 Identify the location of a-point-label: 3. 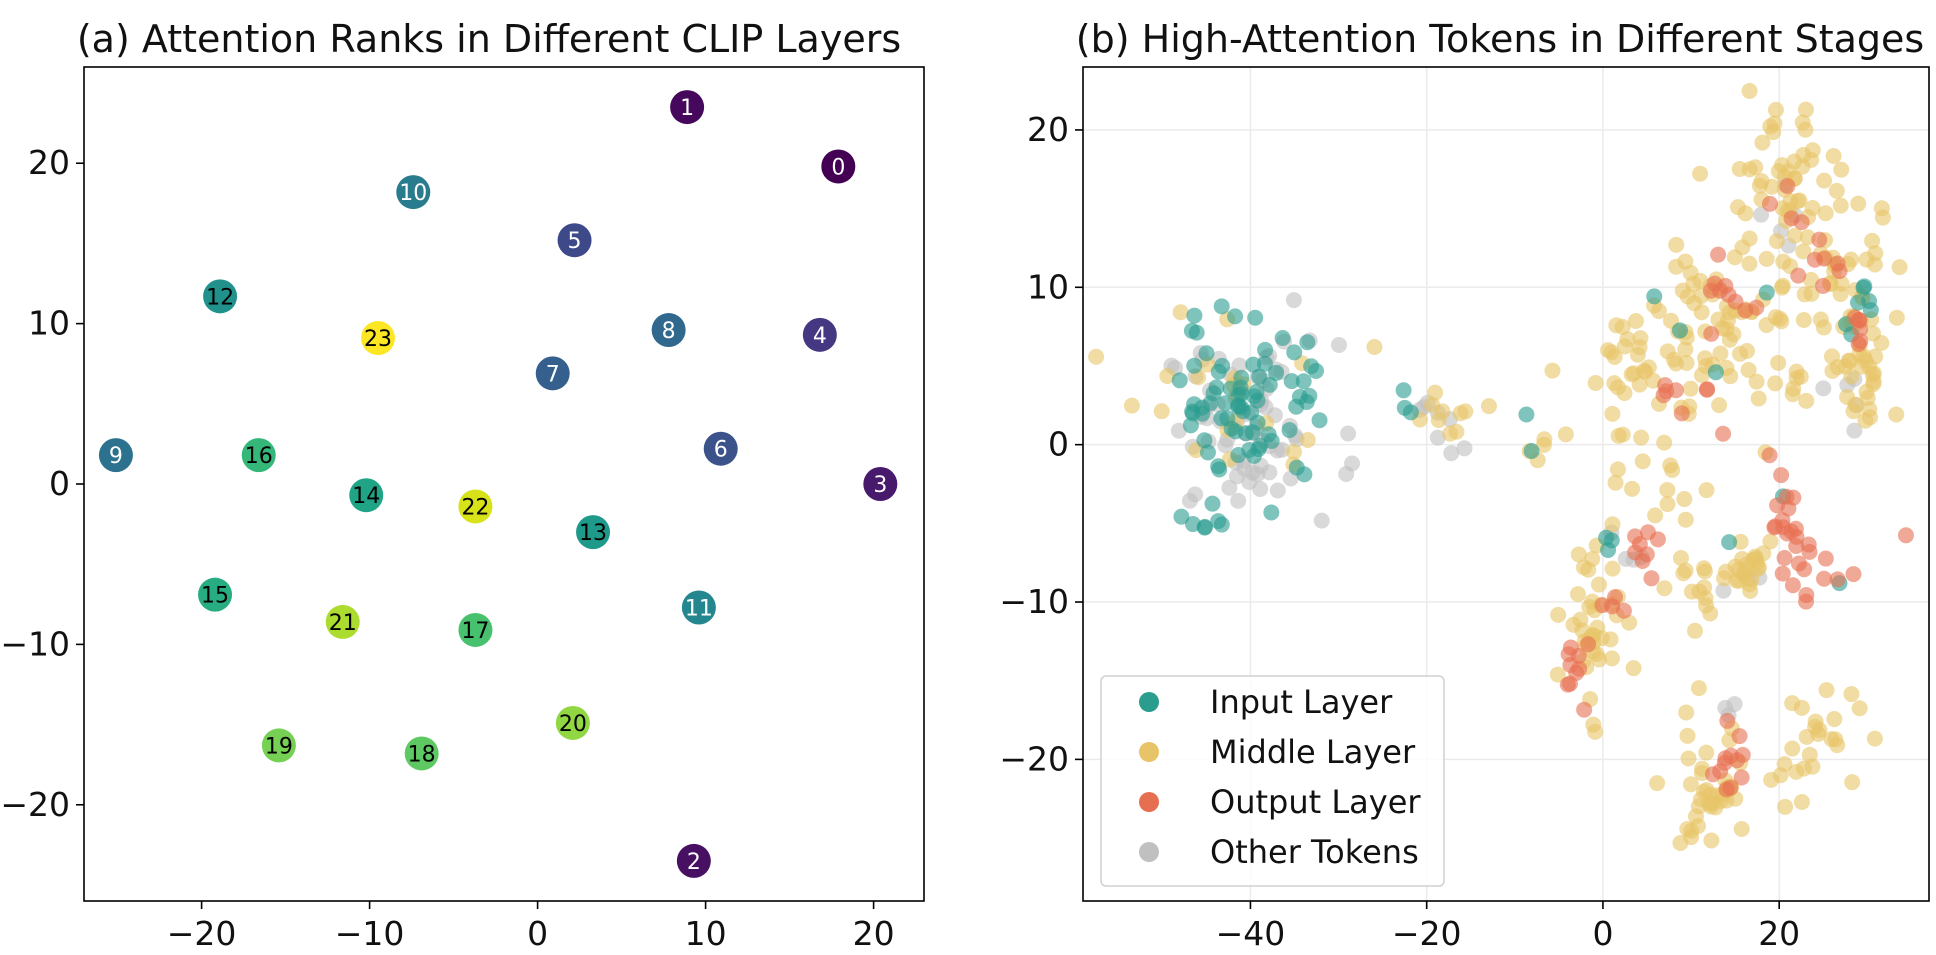
(880, 485).